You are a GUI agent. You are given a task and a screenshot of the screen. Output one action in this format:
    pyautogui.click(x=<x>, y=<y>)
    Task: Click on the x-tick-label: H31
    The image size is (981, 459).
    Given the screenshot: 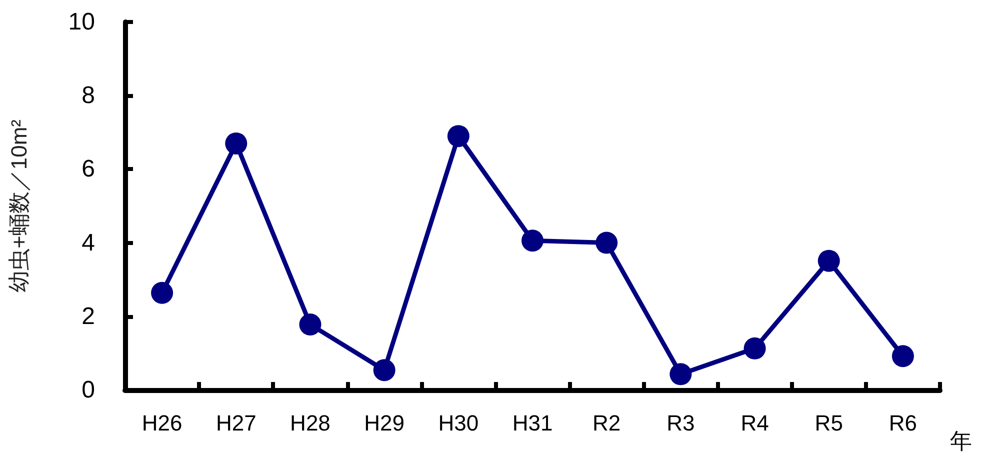 What is the action you would take?
    pyautogui.click(x=532, y=423)
    